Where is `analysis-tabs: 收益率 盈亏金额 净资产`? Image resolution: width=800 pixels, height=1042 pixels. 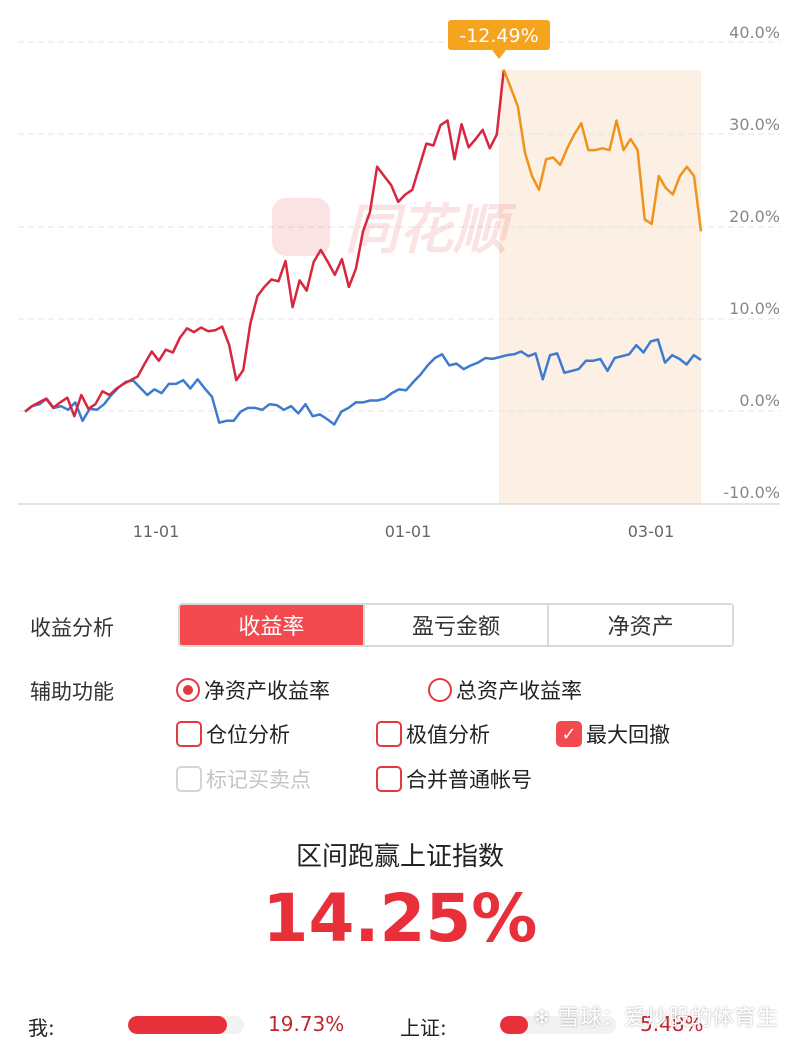
analysis-tabs: 收益率 盈亏金额 净资产 is located at coordinates (456, 625).